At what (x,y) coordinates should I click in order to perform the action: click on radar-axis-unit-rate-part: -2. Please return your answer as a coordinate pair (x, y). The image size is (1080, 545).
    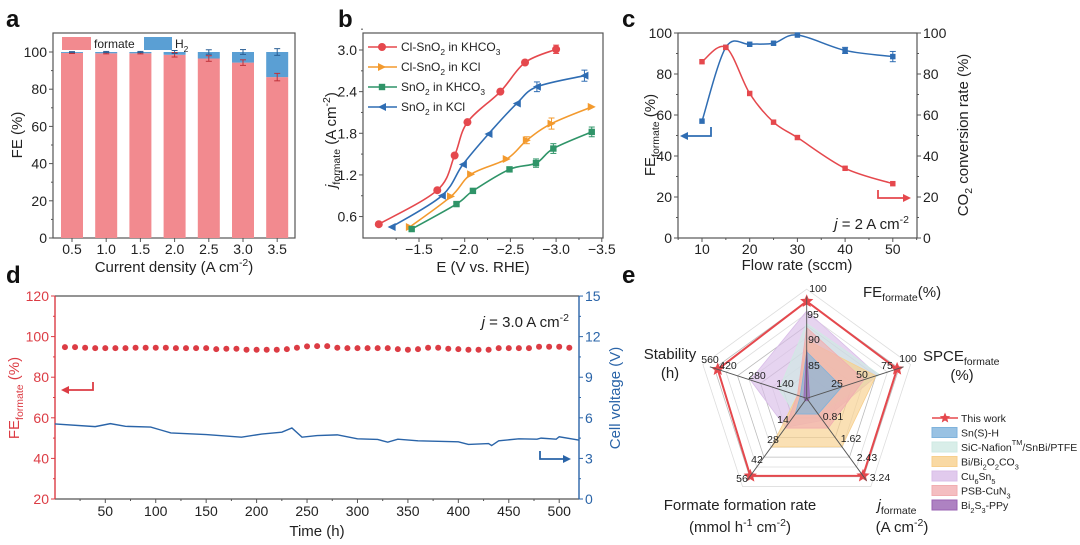
    Looking at the image, I should click on (781, 523).